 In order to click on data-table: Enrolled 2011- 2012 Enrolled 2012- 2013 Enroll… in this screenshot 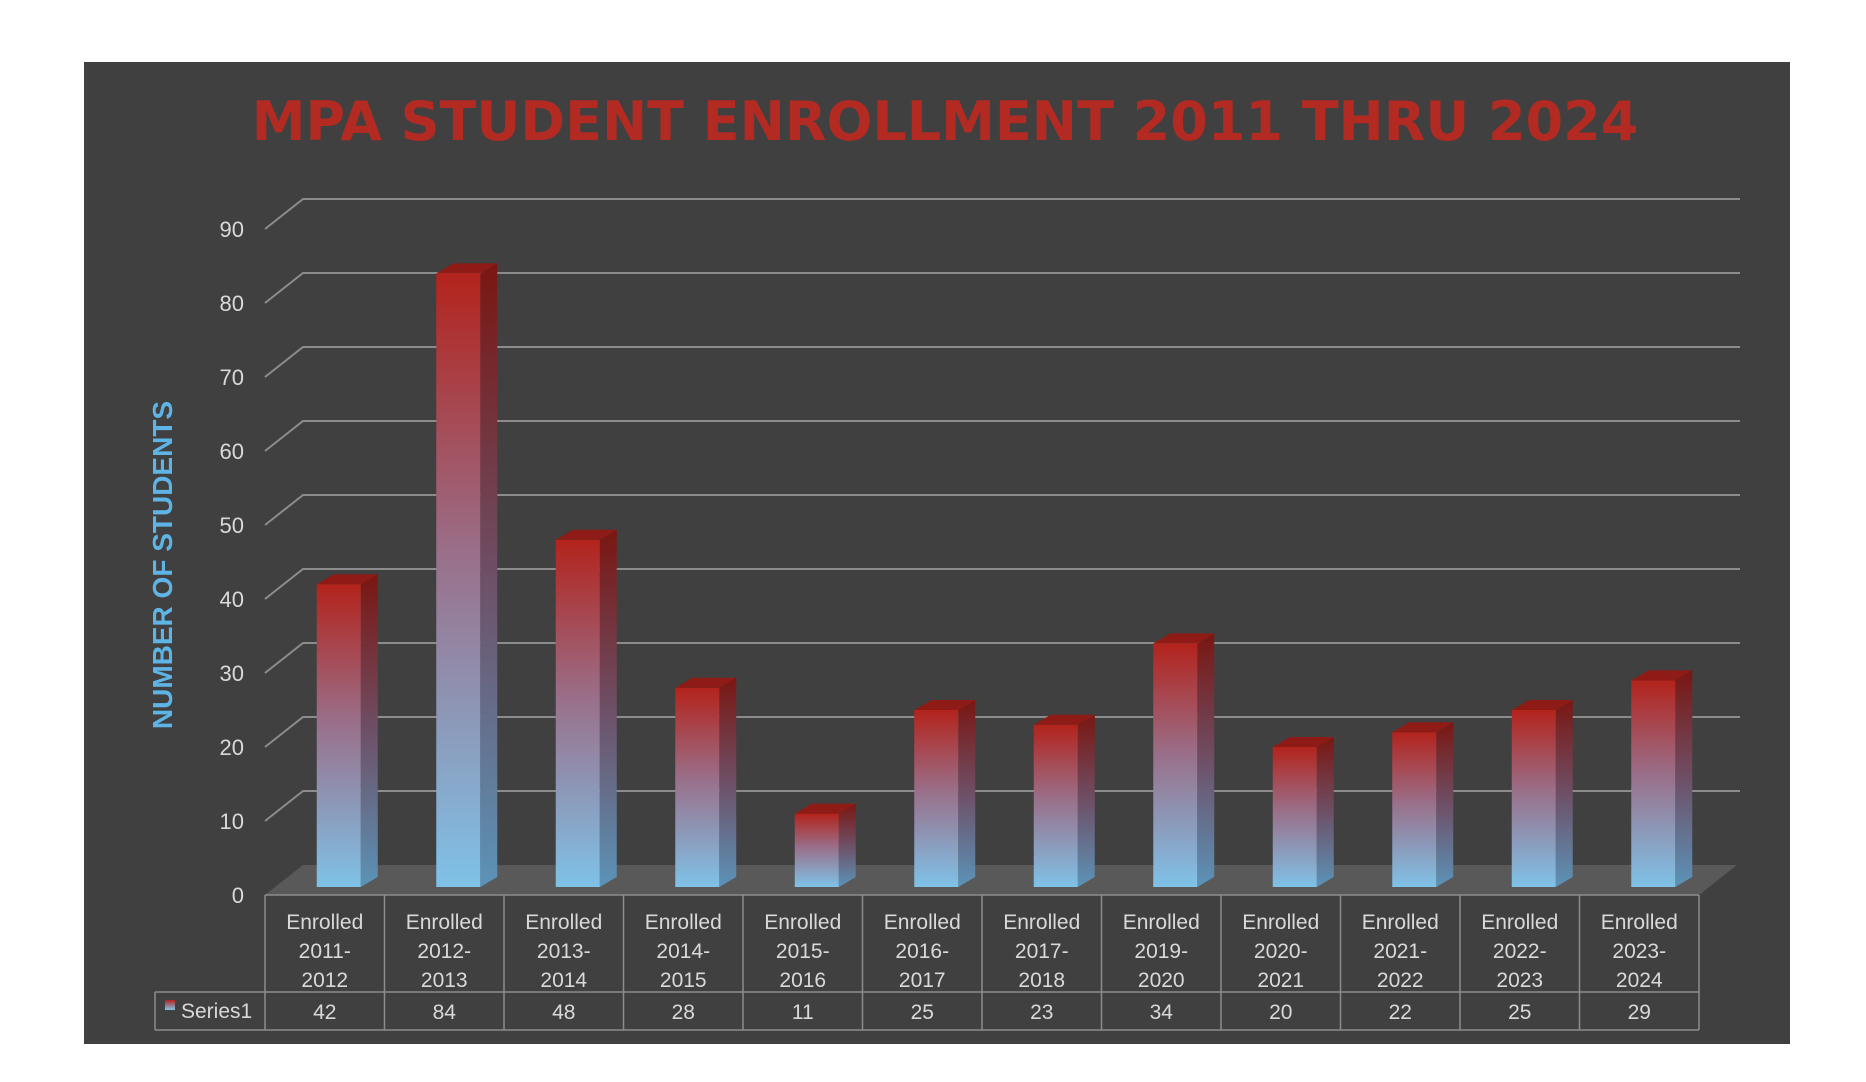, I will do `click(927, 962)`.